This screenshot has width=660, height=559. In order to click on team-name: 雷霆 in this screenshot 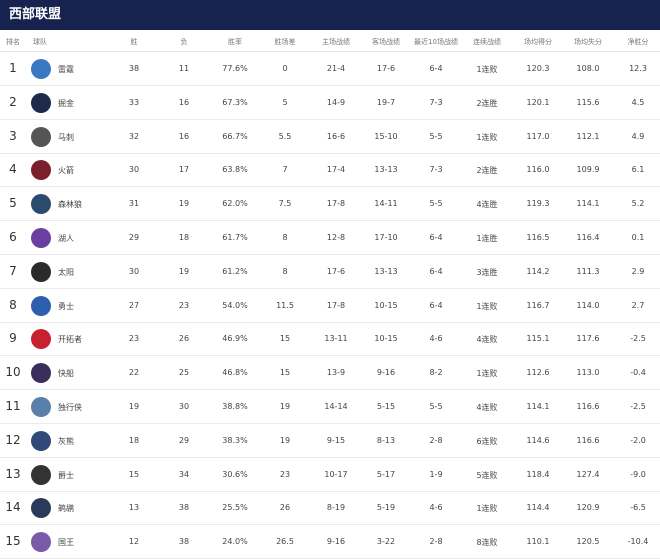, I will do `click(66, 69)`.